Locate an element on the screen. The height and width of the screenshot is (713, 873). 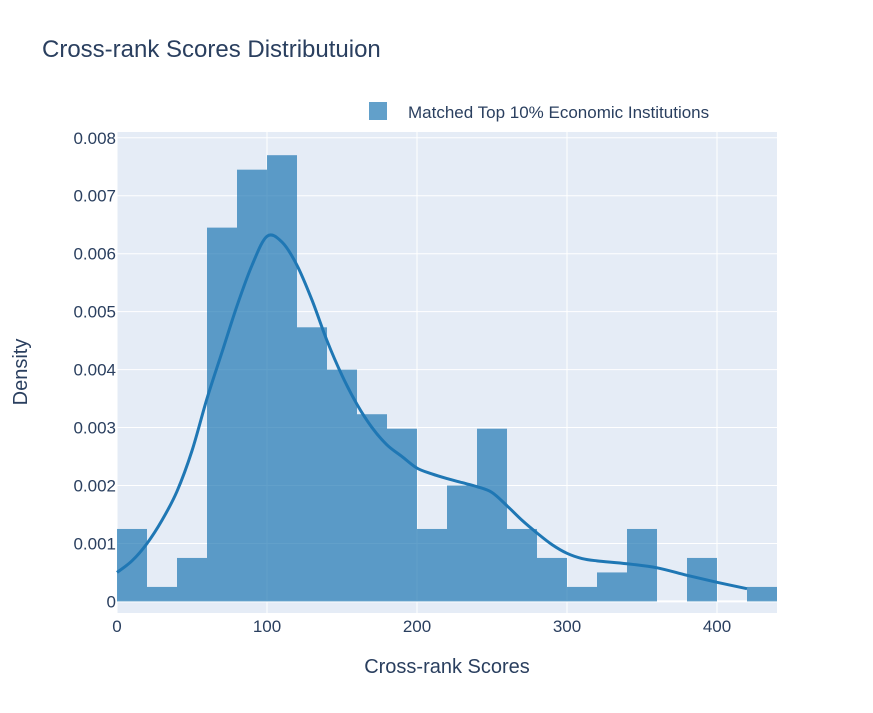
y-axis-label: Density is located at coordinates (21, 372).